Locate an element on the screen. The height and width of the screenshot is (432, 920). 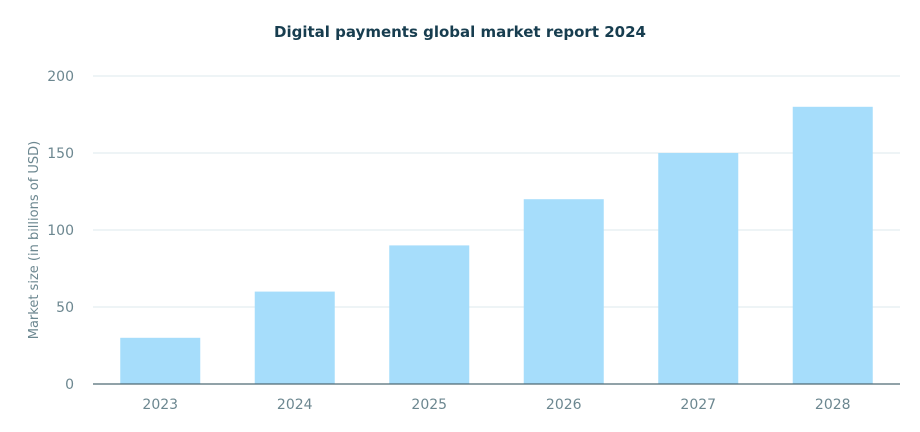
x-tick-label-2023: 2023 is located at coordinates (160, 405).